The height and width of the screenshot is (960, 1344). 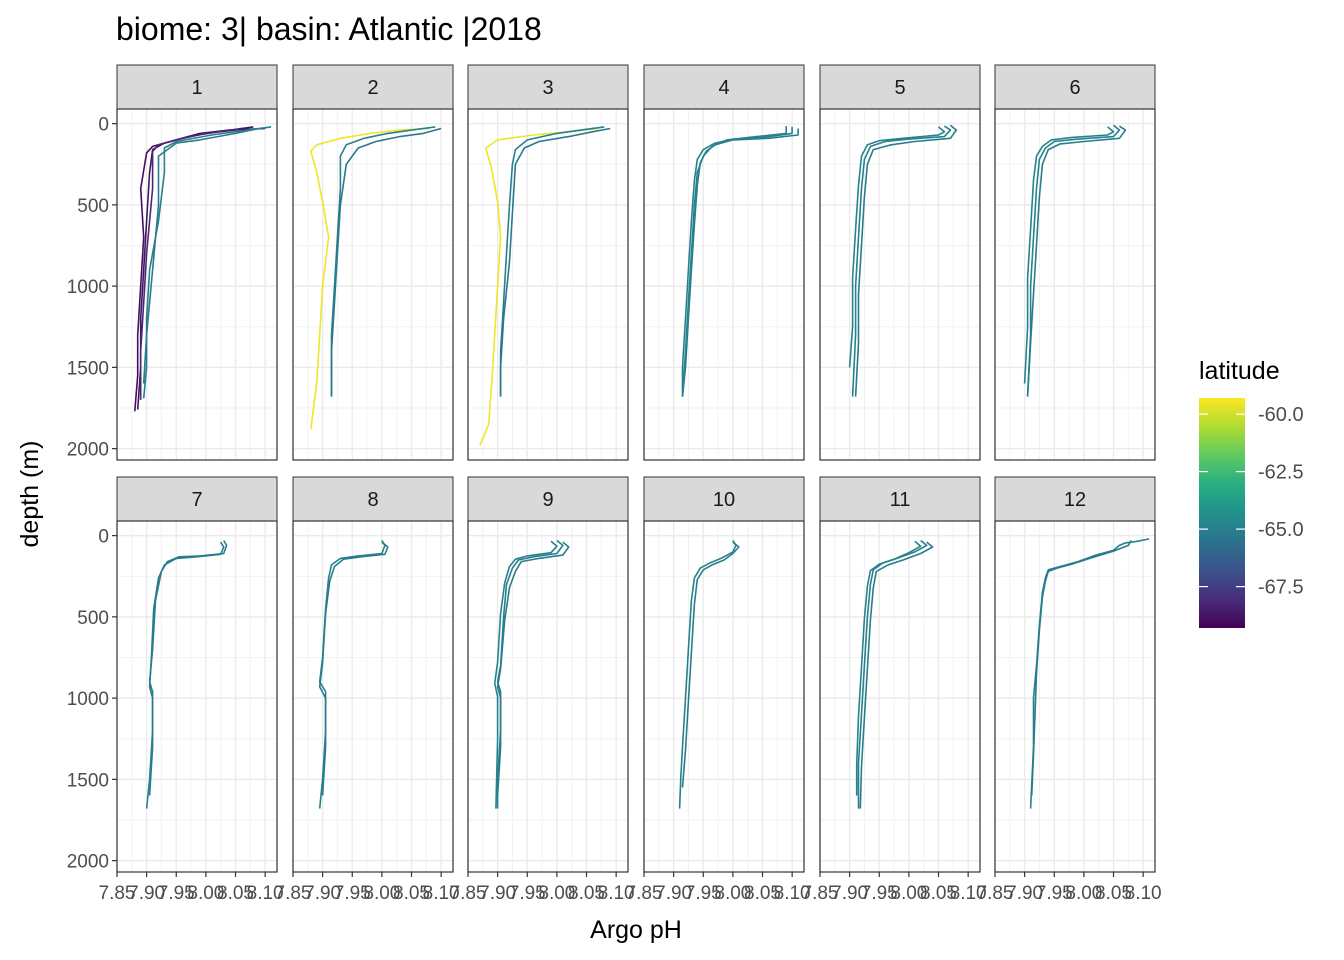 What do you see at coordinates (900, 500) in the screenshot?
I see `facet-strip-label: 11` at bounding box center [900, 500].